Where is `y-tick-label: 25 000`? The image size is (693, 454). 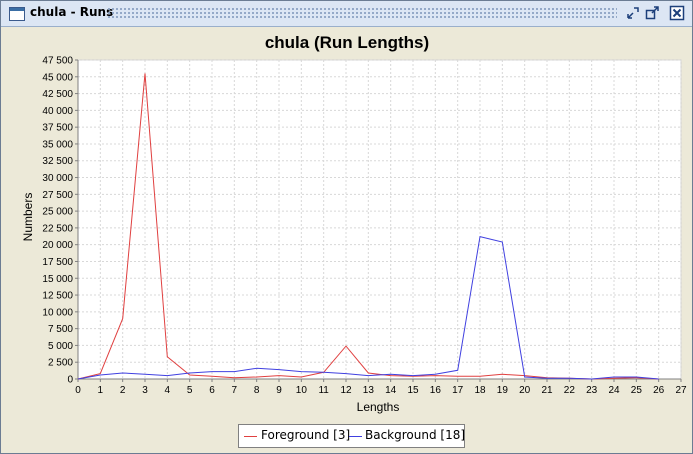
y-tick-label: 25 000 is located at coordinates (57, 212).